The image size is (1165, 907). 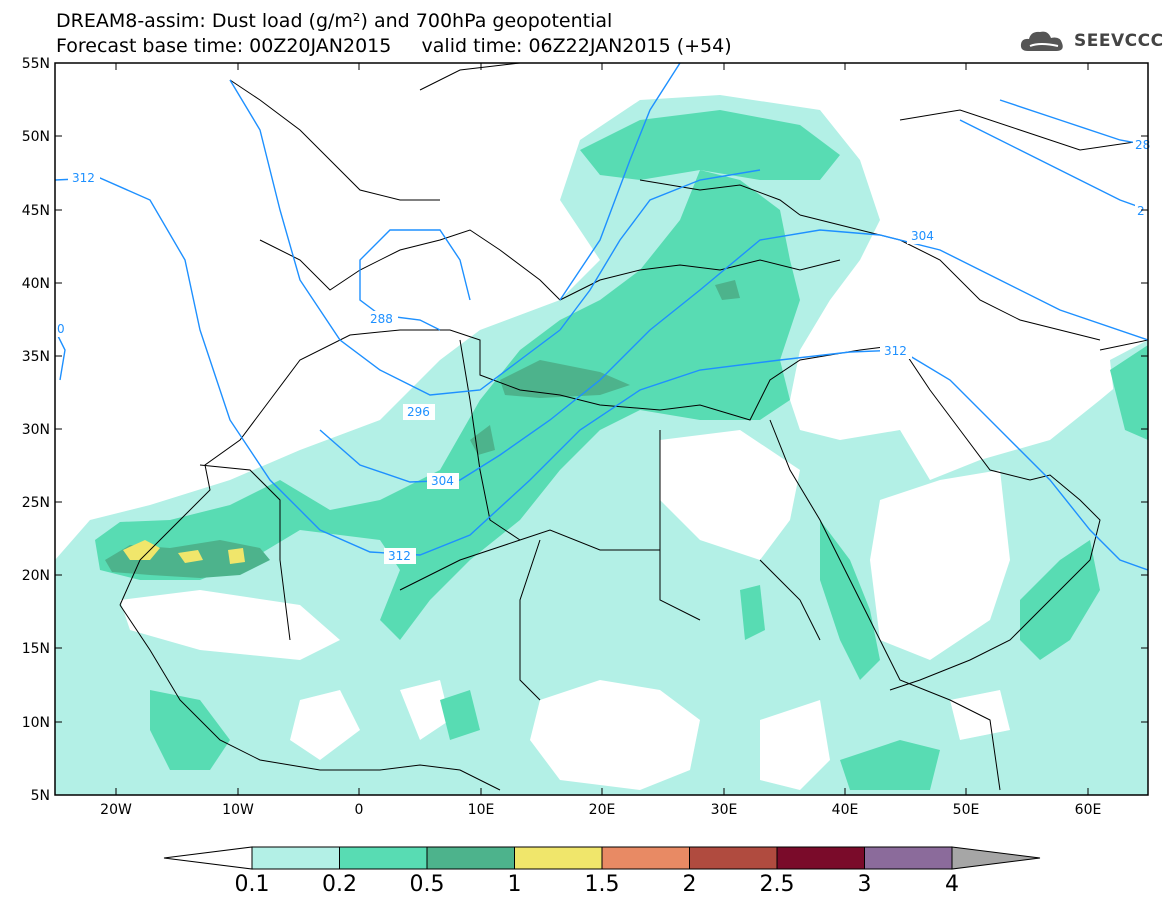 I want to click on colorbar: 0.1 0.2 0.5 1 1.5 2 2.5 3 4, so click(x=602, y=871).